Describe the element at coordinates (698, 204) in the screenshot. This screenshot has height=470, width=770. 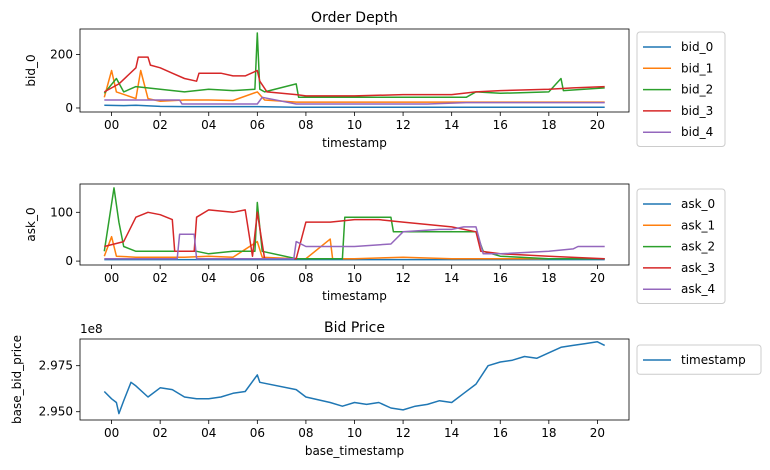
I see `legend-label-ask_0: ask_0` at that location.